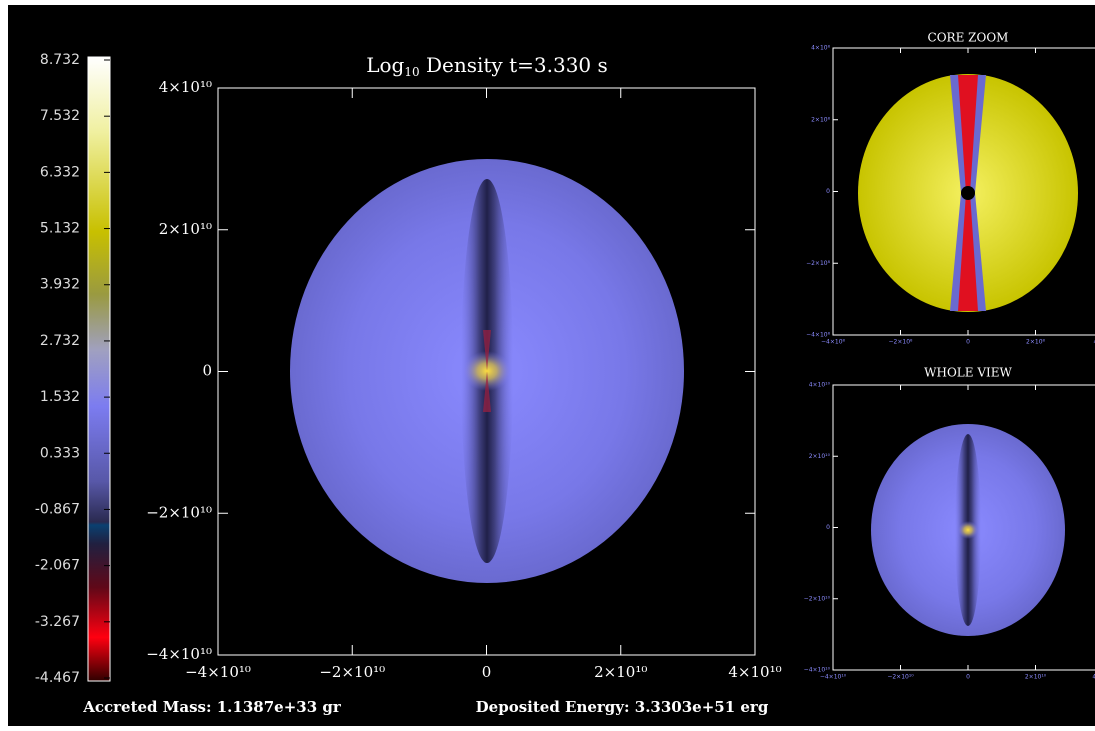  I want to click on colorbar-label: 2.732, so click(60, 341).